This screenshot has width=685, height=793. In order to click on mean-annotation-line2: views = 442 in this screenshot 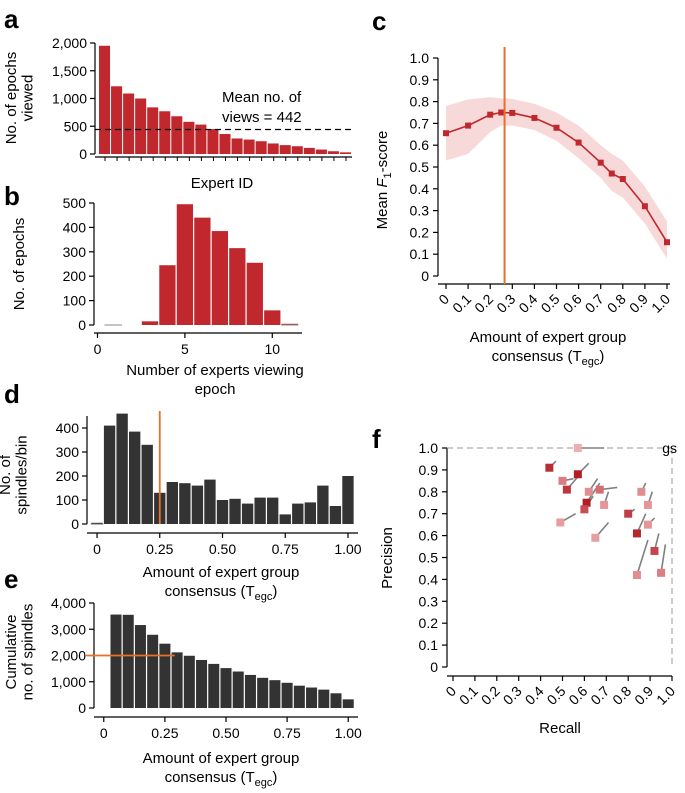, I will do `click(262, 117)`.